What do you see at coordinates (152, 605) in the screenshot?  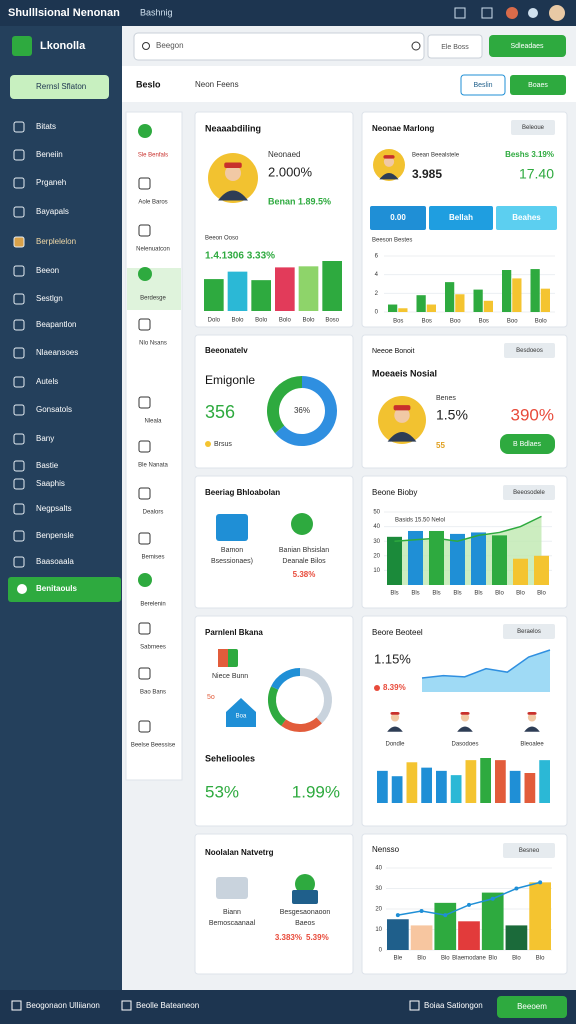 I see `subnav-item: Berelenin` at bounding box center [152, 605].